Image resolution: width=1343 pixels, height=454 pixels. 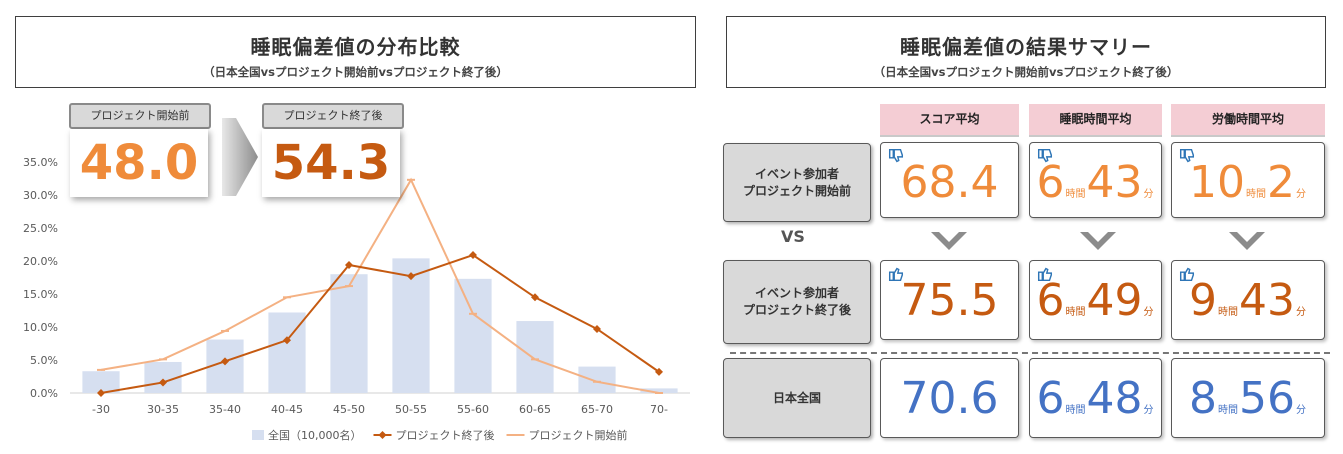 What do you see at coordinates (1095, 398) in the screenshot?
I see `sleep-cell-japan: 6 時間 48 分` at bounding box center [1095, 398].